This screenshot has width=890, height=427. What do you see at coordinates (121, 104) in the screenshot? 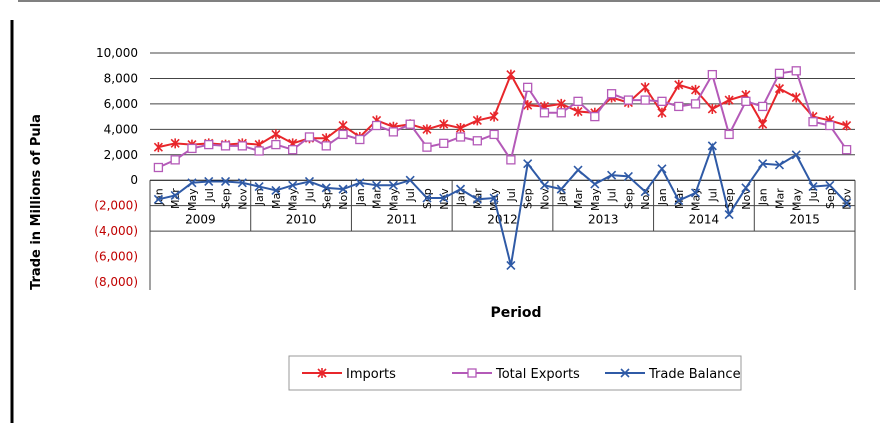
I see `y-tick-label: 6,000` at bounding box center [121, 104].